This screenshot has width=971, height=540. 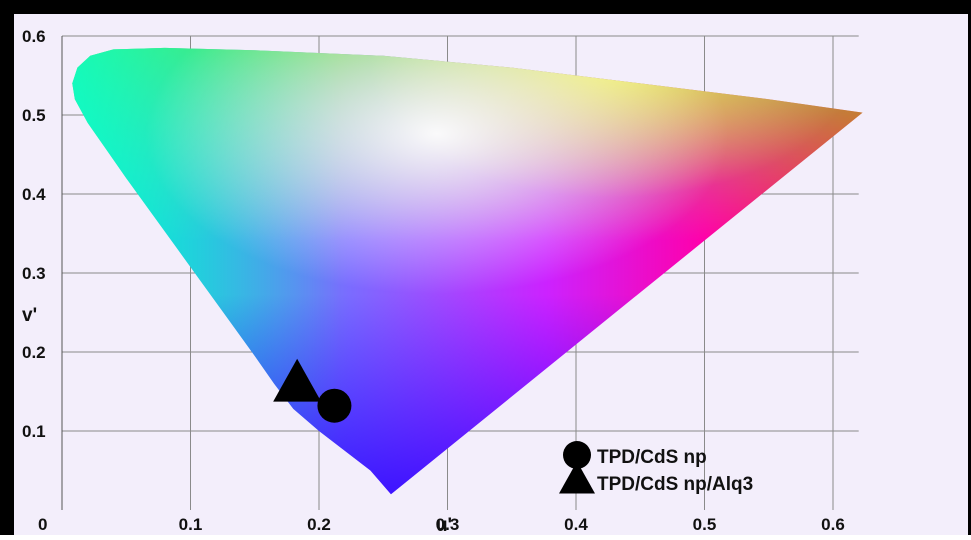 What do you see at coordinates (34, 194) in the screenshot?
I see `y-tick-label-3: 0.4` at bounding box center [34, 194].